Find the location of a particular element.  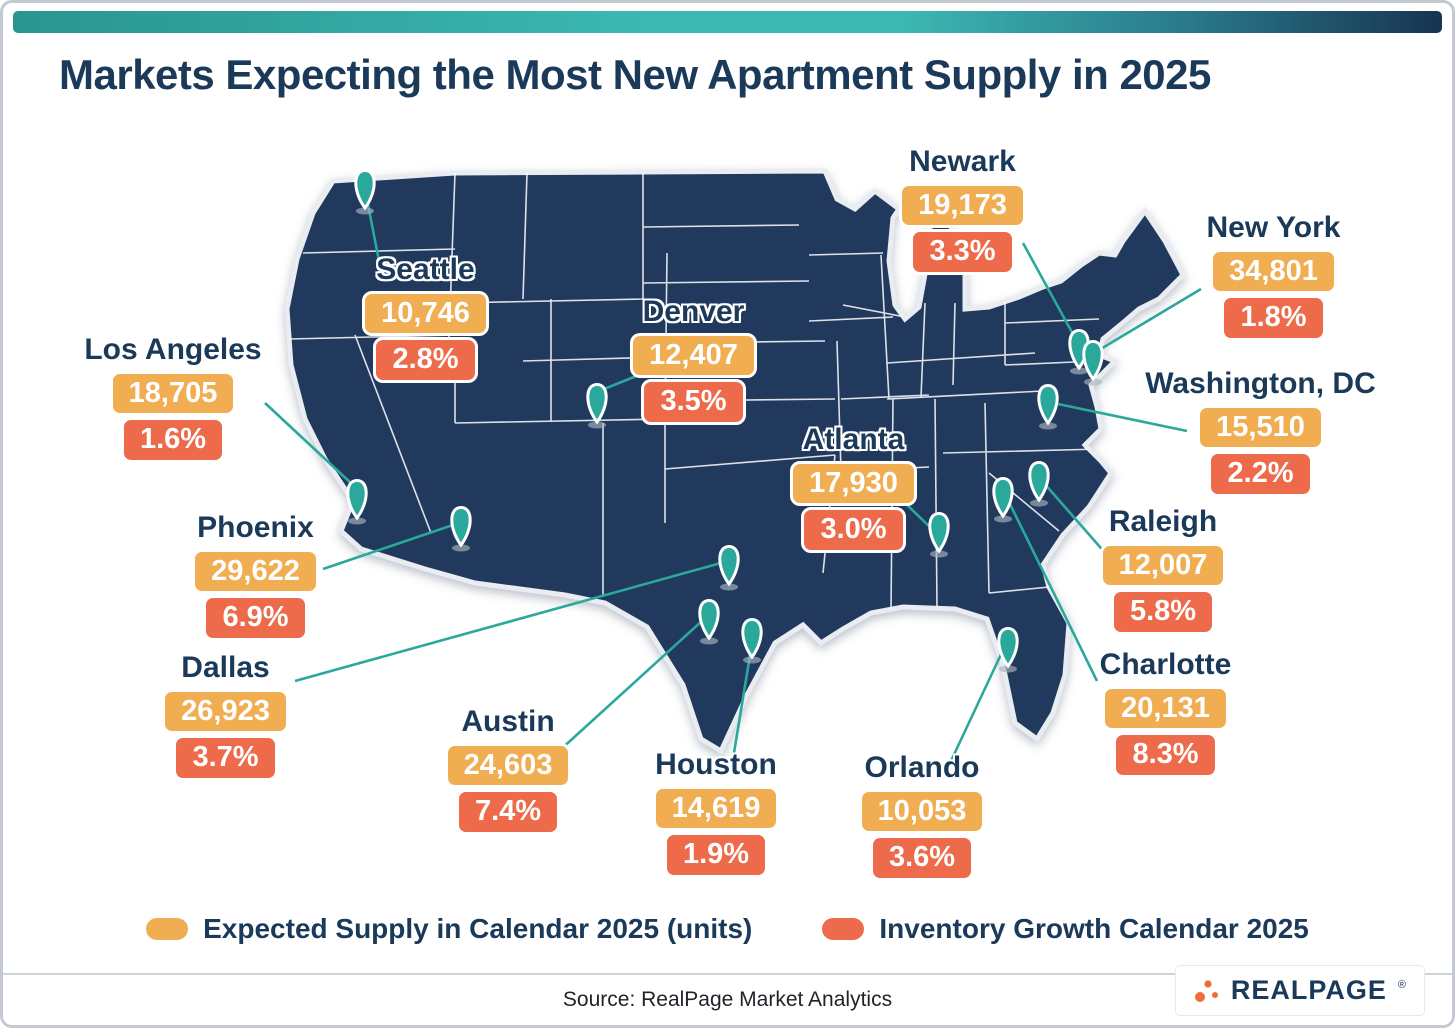

realpage-logo: REALPAGE ® is located at coordinates (1299, 990).